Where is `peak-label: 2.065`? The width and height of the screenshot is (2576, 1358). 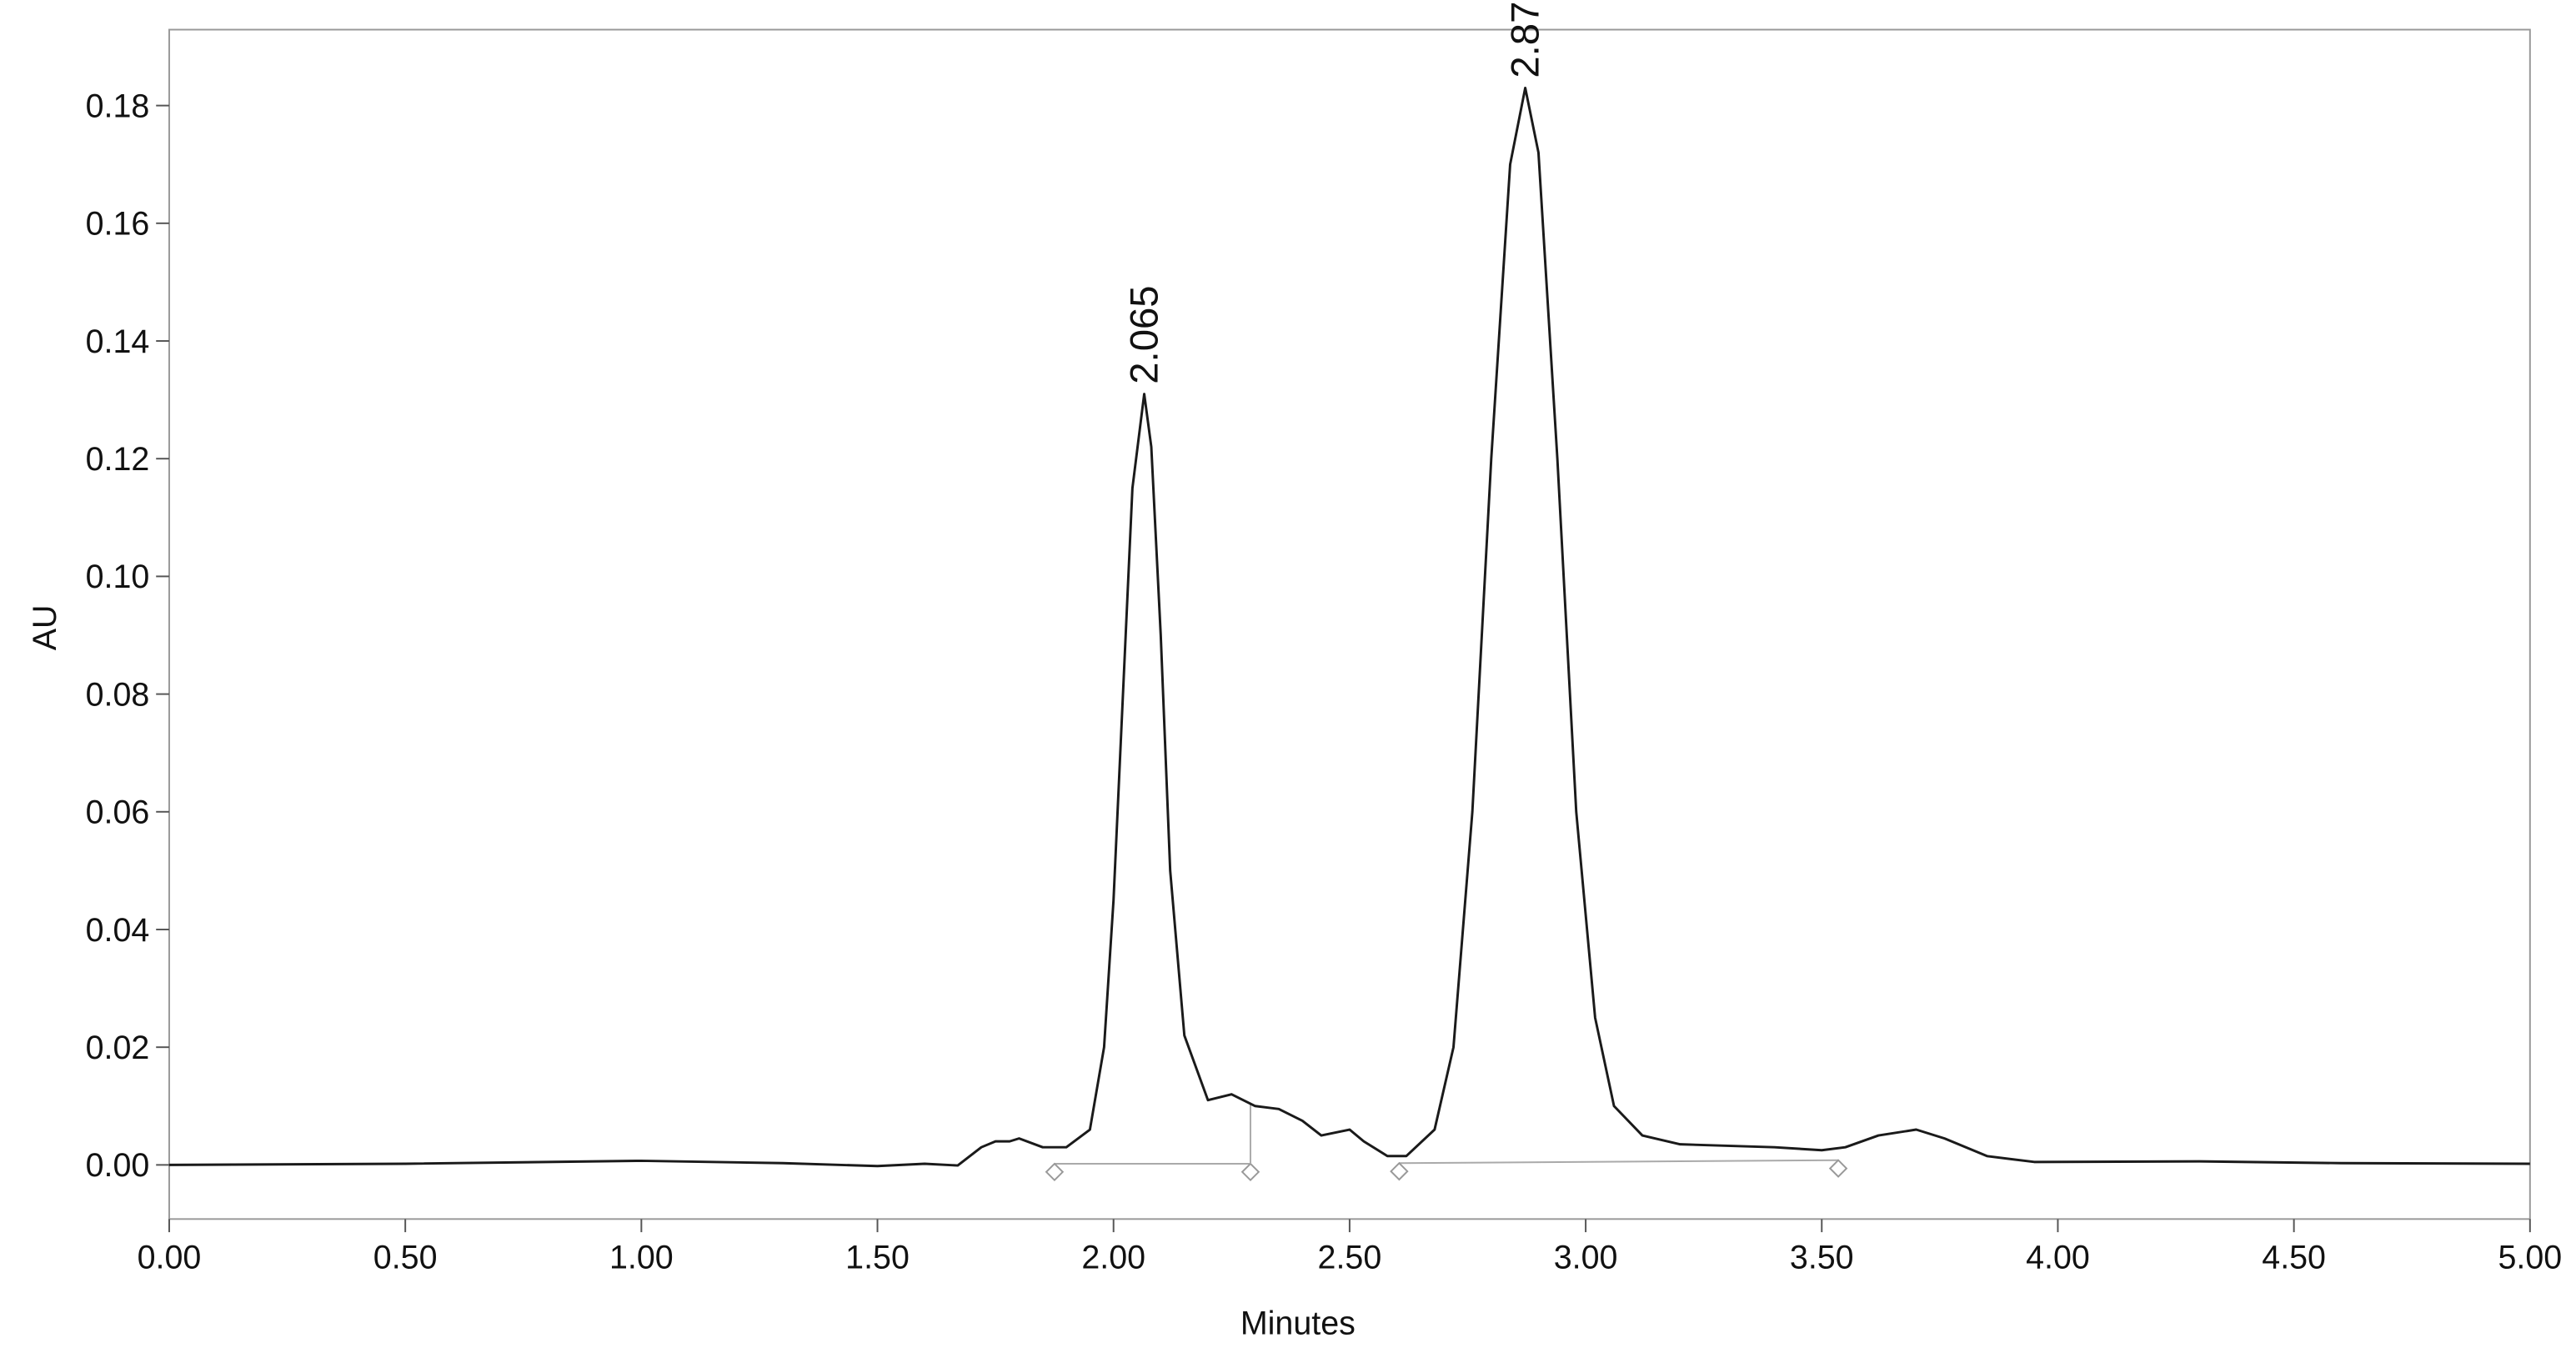
peak-label: 2.065 is located at coordinates (1144, 334).